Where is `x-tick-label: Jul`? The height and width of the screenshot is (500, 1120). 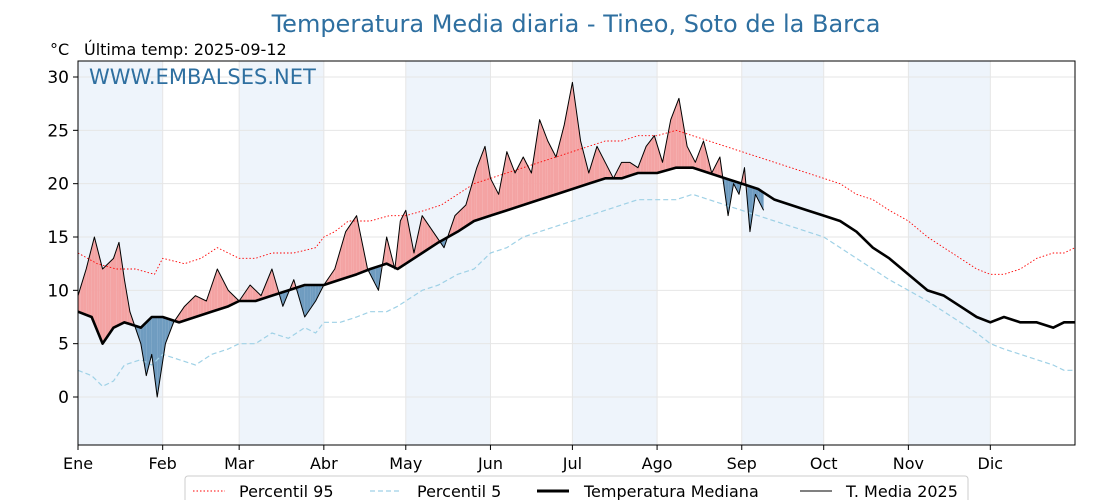
x-tick-label: Jul is located at coordinates (572, 463).